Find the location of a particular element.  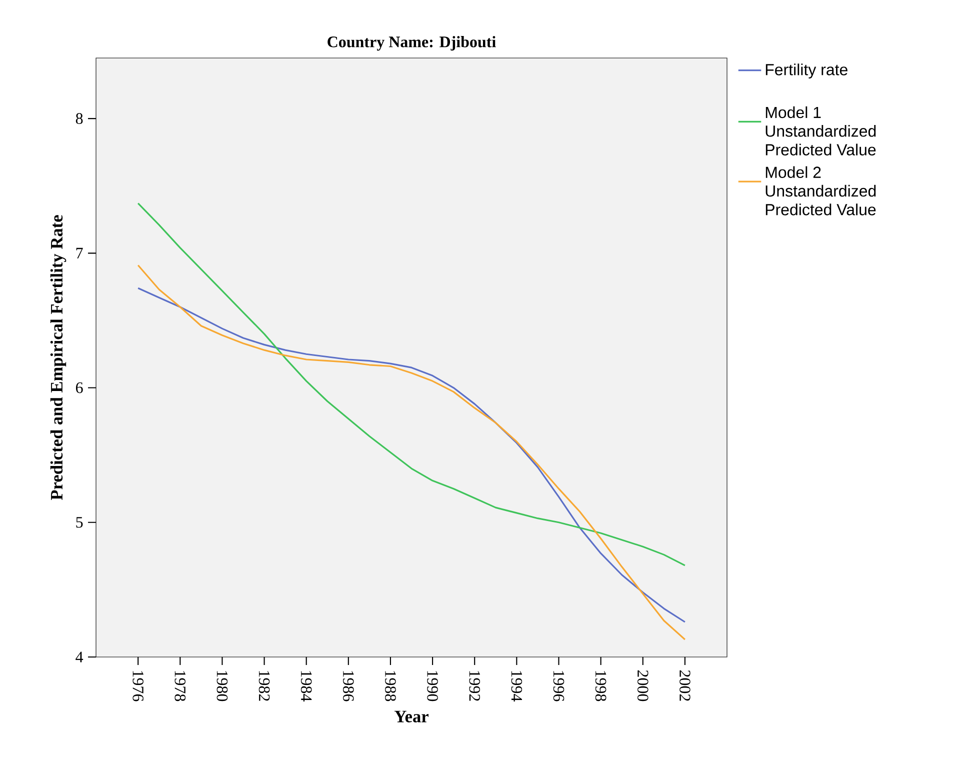

y-tick-label: 5 is located at coordinates (79, 522).